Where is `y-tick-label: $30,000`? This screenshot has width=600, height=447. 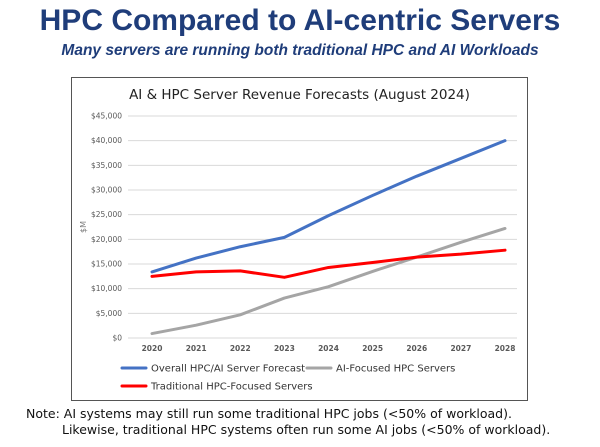 y-tick-label: $30,000 is located at coordinates (106, 190).